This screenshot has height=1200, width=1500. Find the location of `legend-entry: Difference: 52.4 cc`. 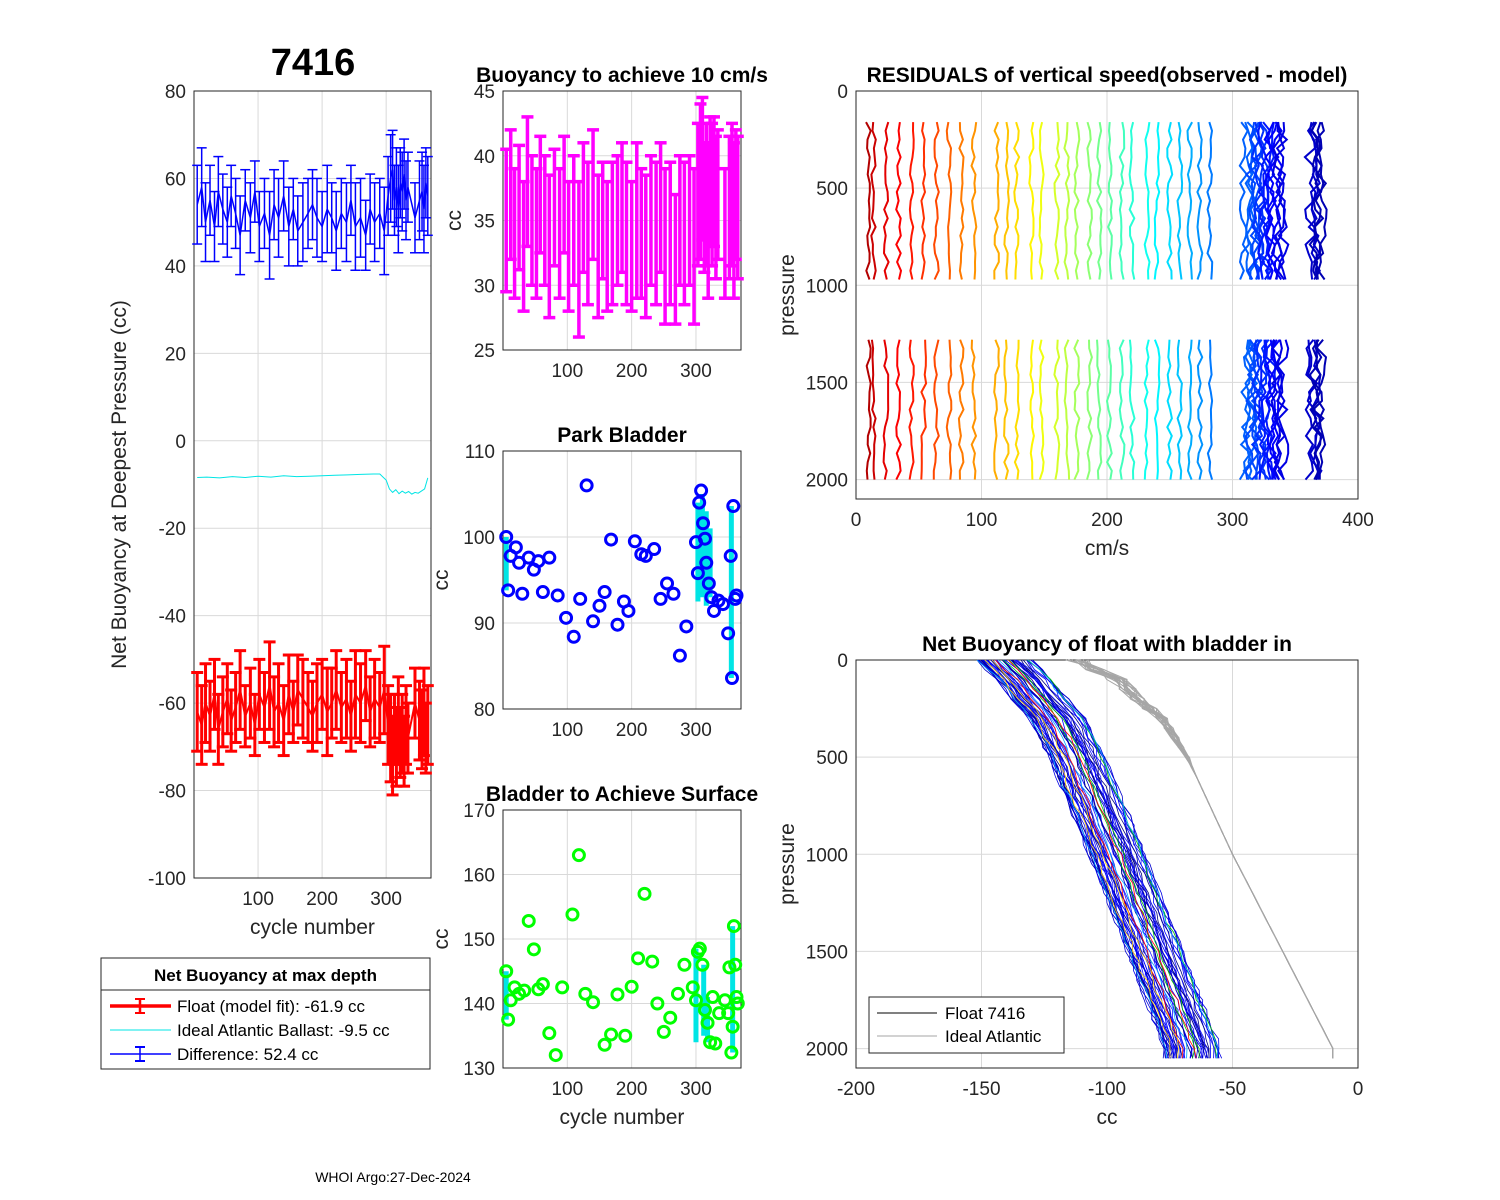

legend-entry: Difference: 52.4 cc is located at coordinates (248, 1054).